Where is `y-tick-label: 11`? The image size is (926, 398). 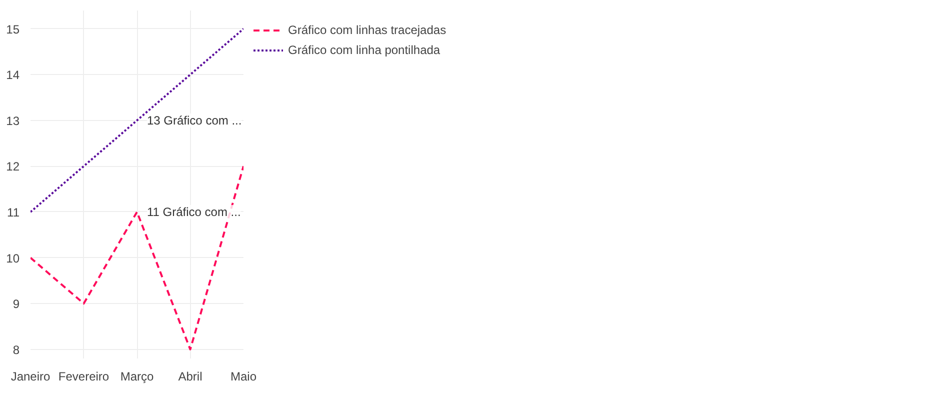 y-tick-label: 11 is located at coordinates (13, 212).